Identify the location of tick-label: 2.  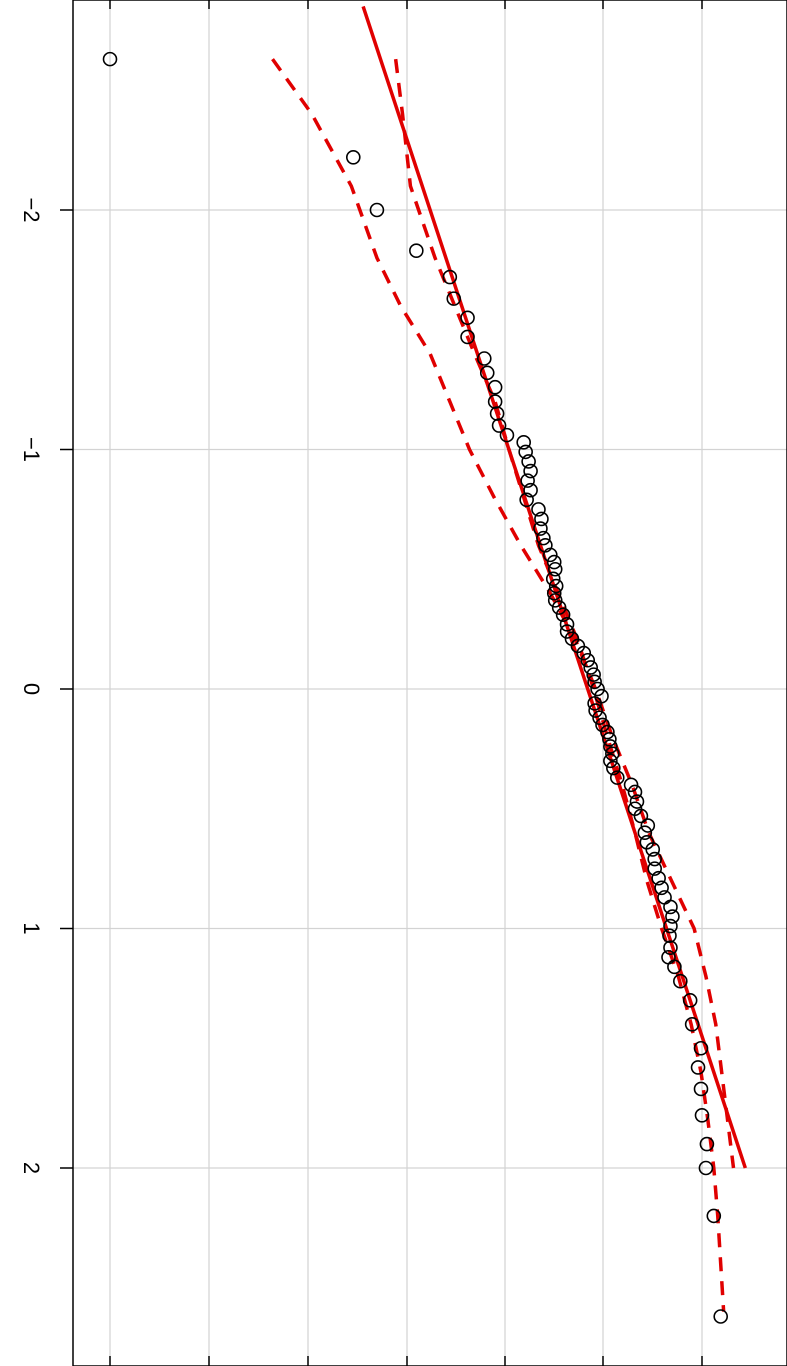
(31, 1168).